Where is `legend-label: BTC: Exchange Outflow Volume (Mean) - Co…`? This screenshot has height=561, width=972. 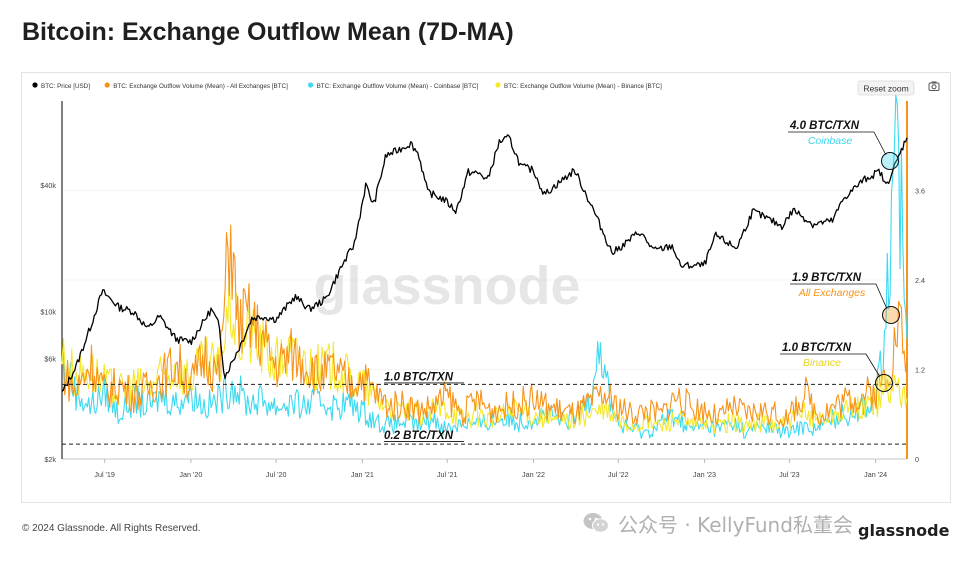
legend-label: BTC: Exchange Outflow Volume (Mean) - Co… is located at coordinates (398, 86).